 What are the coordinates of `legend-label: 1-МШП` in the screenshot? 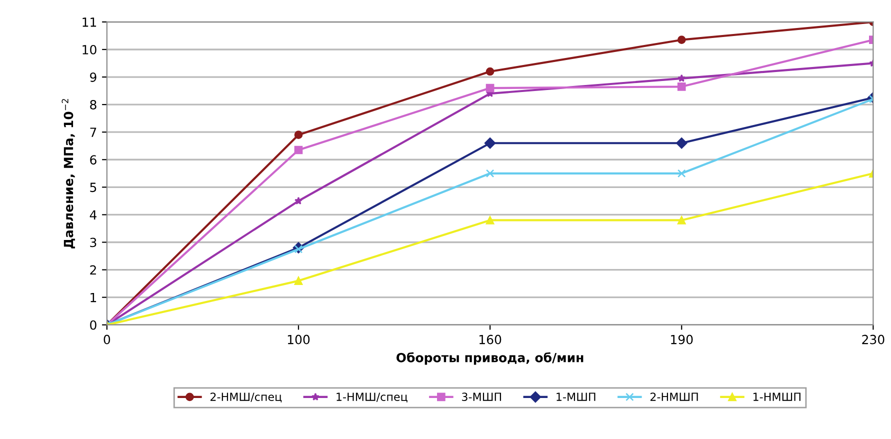 It's located at (576, 396).